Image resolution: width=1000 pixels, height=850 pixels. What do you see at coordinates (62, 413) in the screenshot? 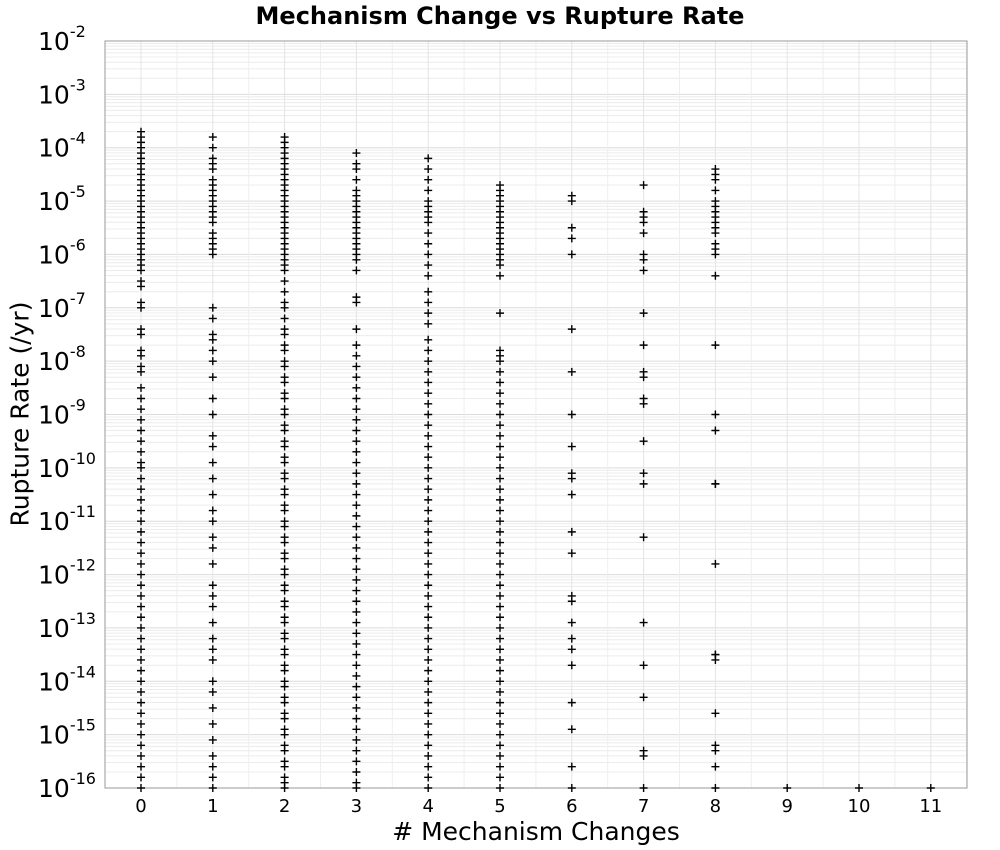
I see `y-tick-label: 10⁻⁹` at bounding box center [62, 413].